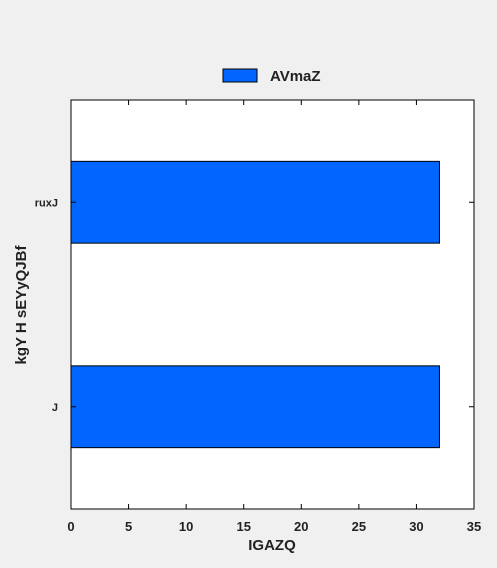  Describe the element at coordinates (186, 526) in the screenshot. I see `x-tick-label: 10` at that location.